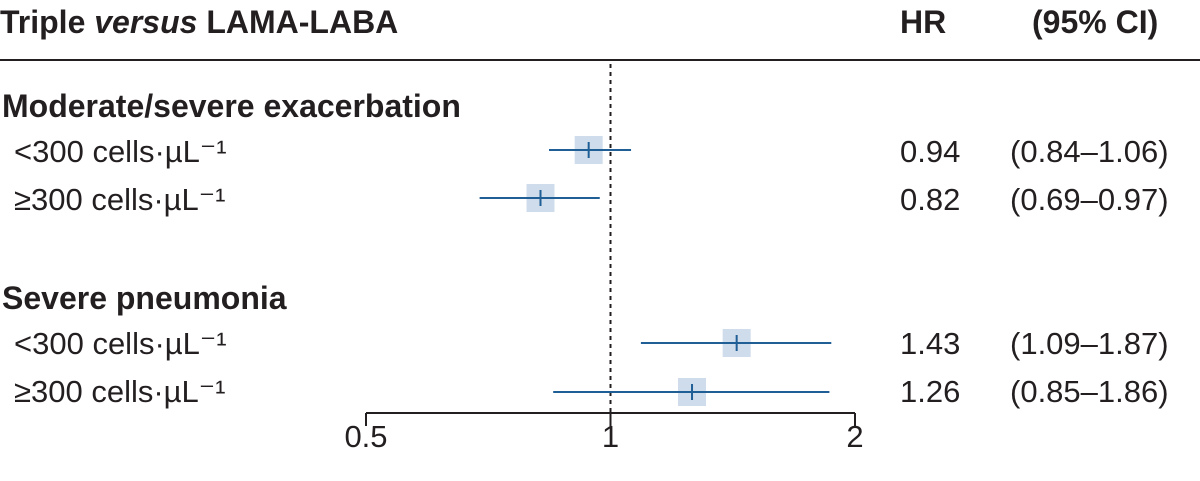 The image size is (1200, 481). I want to click on title-prefix: Triple, so click(47, 22).